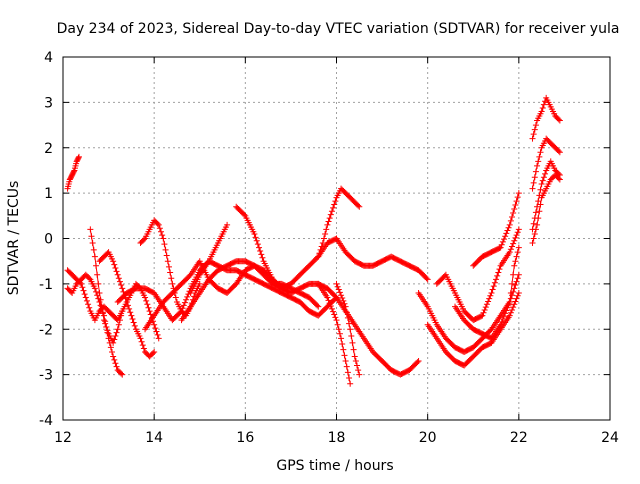  Describe the element at coordinates (519, 438) in the screenshot. I see `x-tick-label: 22` at that location.